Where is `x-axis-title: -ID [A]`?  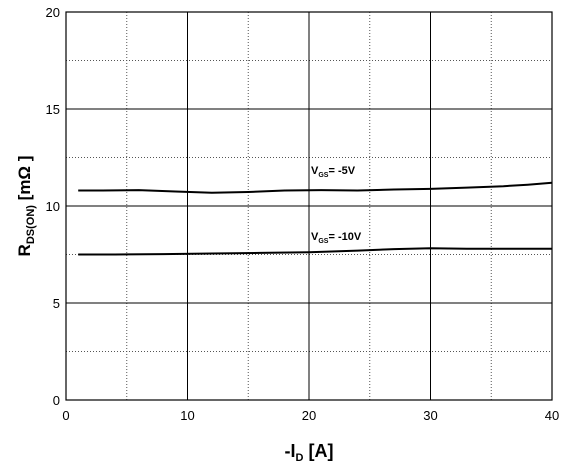 x-axis-title: -ID [A] is located at coordinates (309, 452).